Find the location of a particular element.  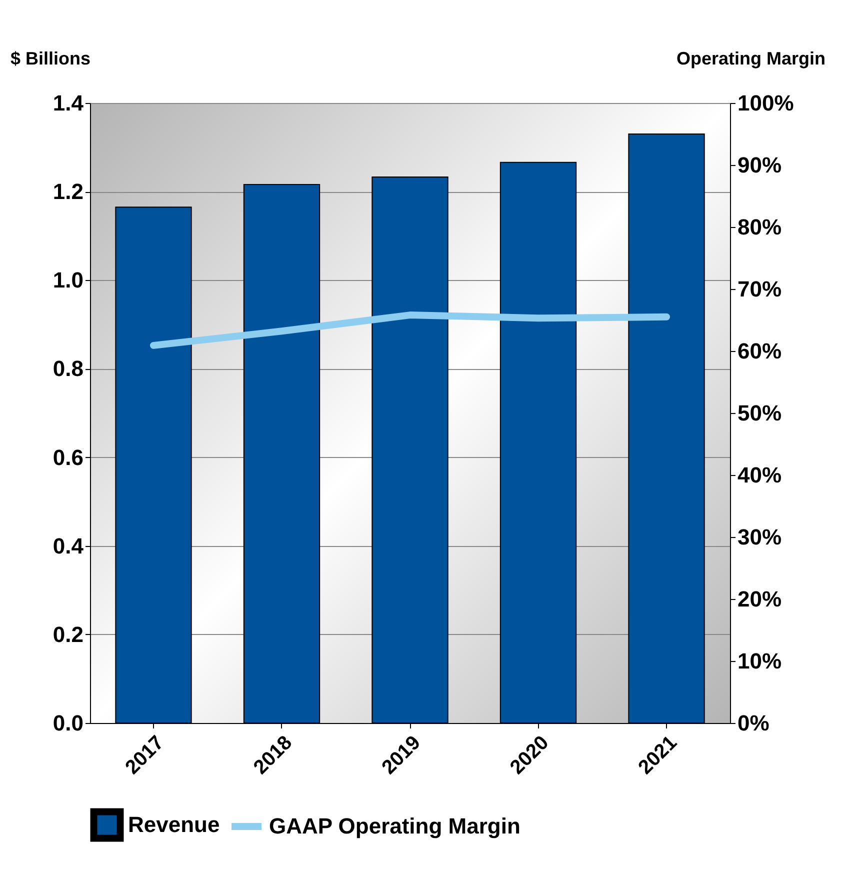

y2-tick-label: 0% is located at coordinates (754, 723).